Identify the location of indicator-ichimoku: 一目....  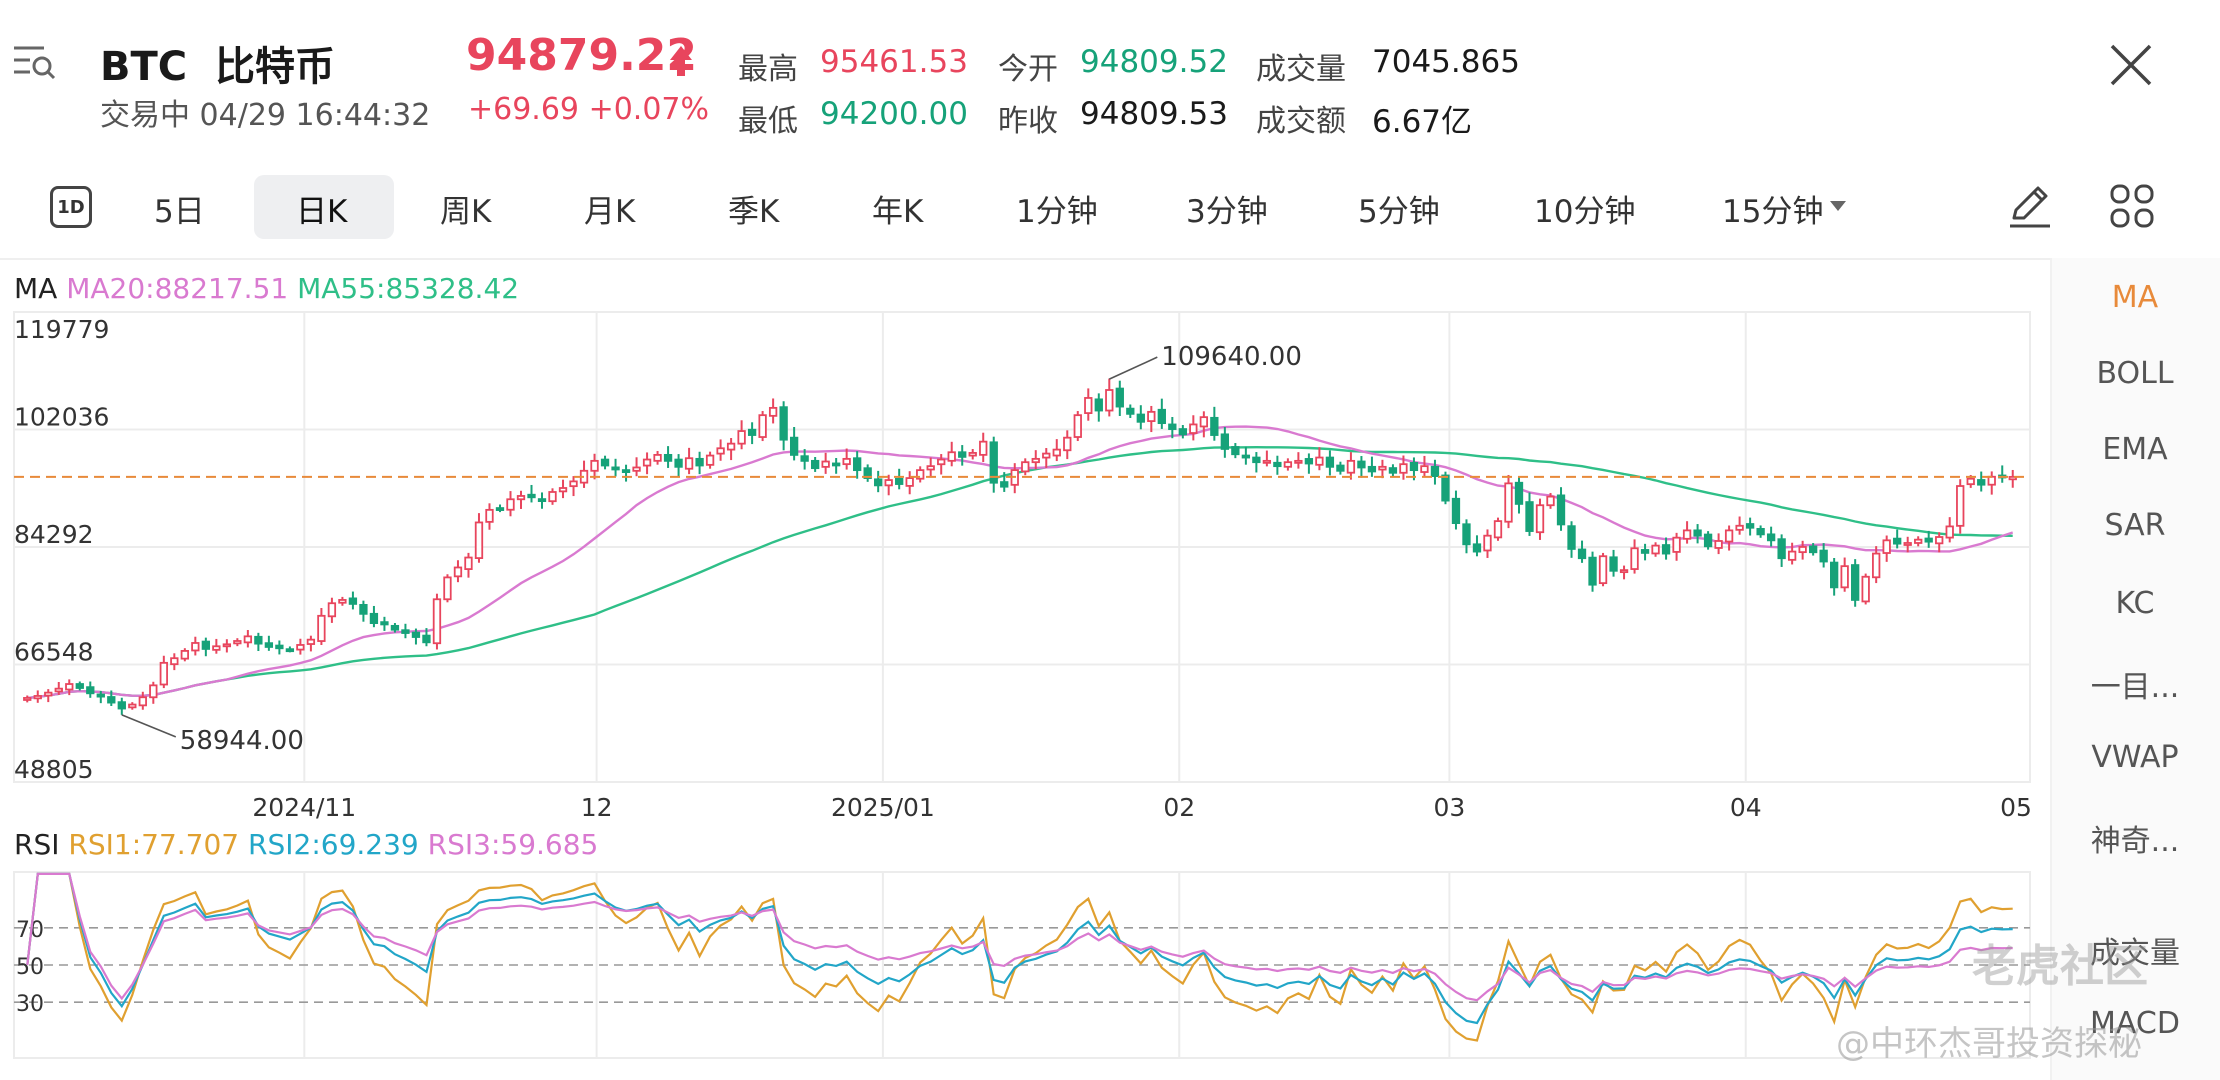
(2135, 687).